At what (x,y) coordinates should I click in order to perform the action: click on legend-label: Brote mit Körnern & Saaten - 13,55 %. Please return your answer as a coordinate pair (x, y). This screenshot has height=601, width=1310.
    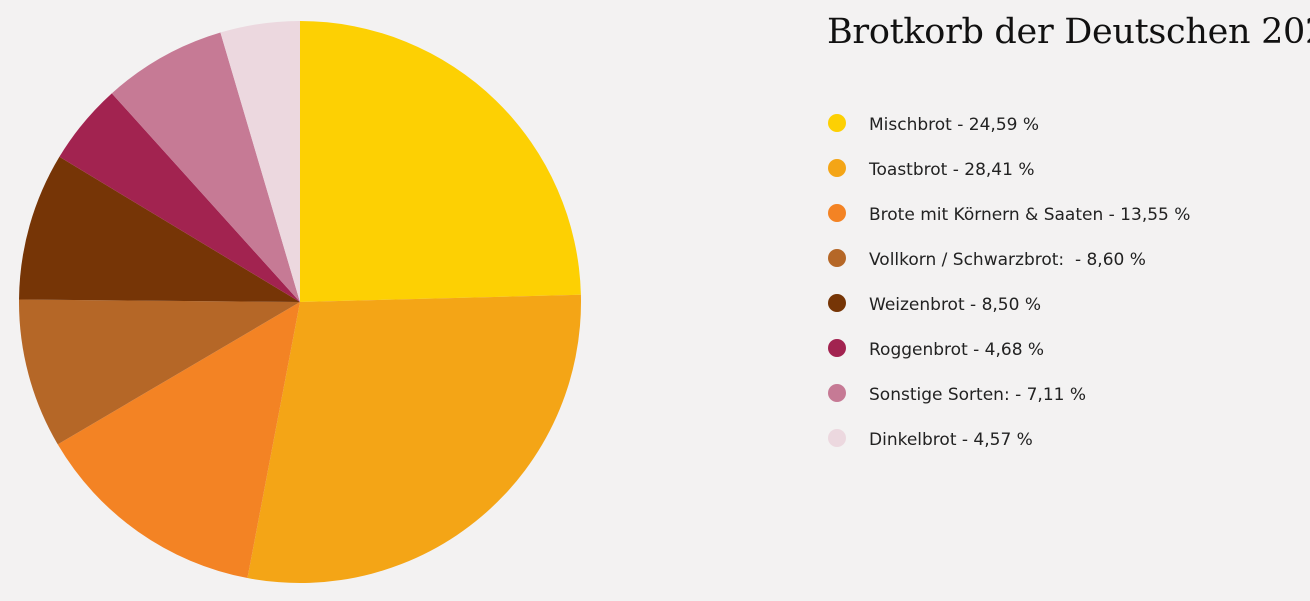
    Looking at the image, I should click on (1030, 214).